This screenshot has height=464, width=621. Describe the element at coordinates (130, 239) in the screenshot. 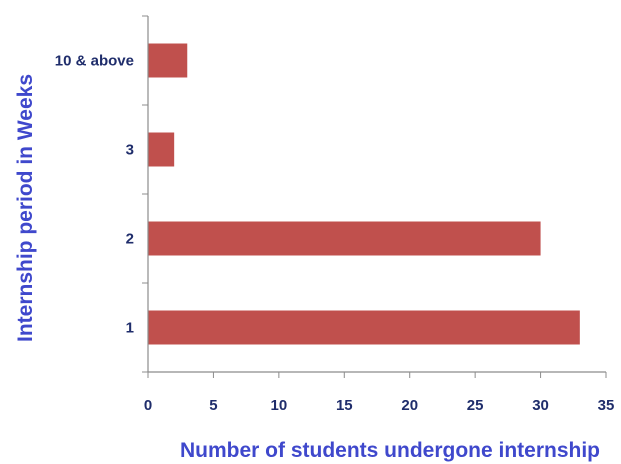

I see `y-tick-label: 2` at that location.